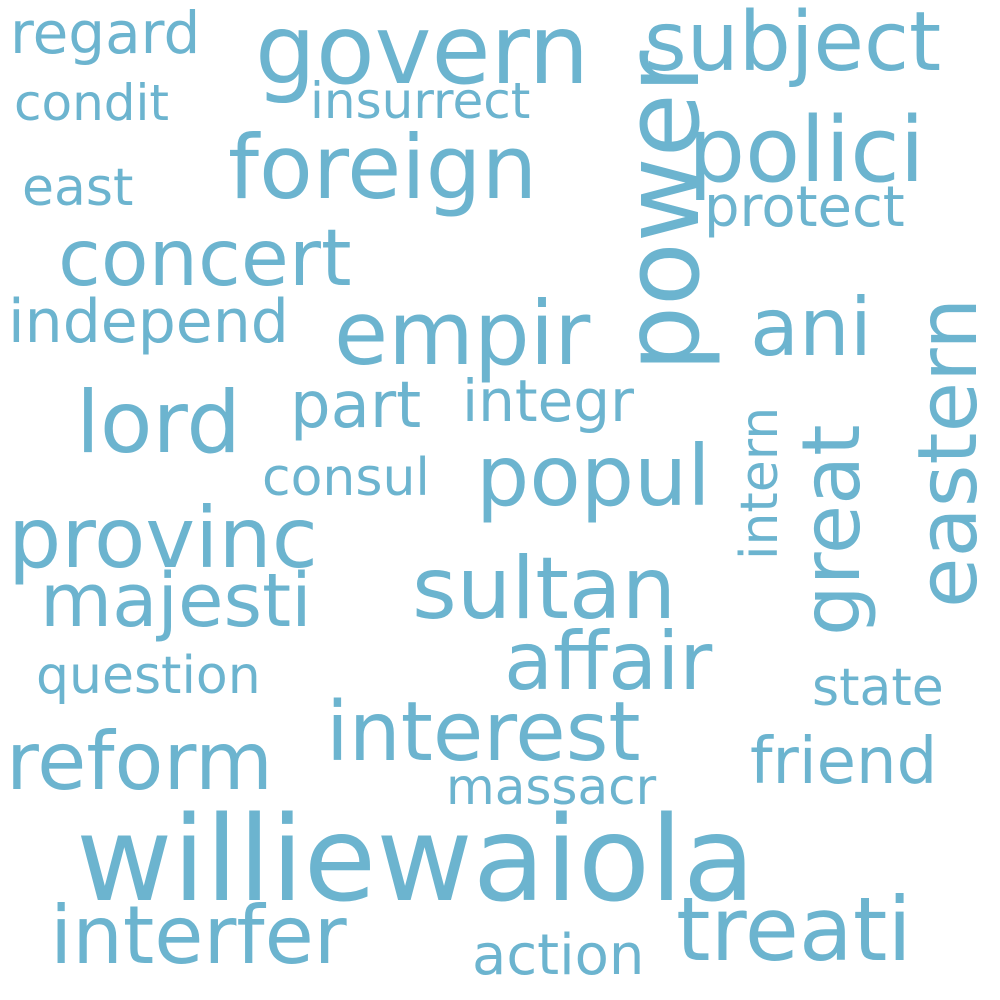 The height and width of the screenshot is (1000, 1000). I want to click on word-part: part, so click(356, 406).